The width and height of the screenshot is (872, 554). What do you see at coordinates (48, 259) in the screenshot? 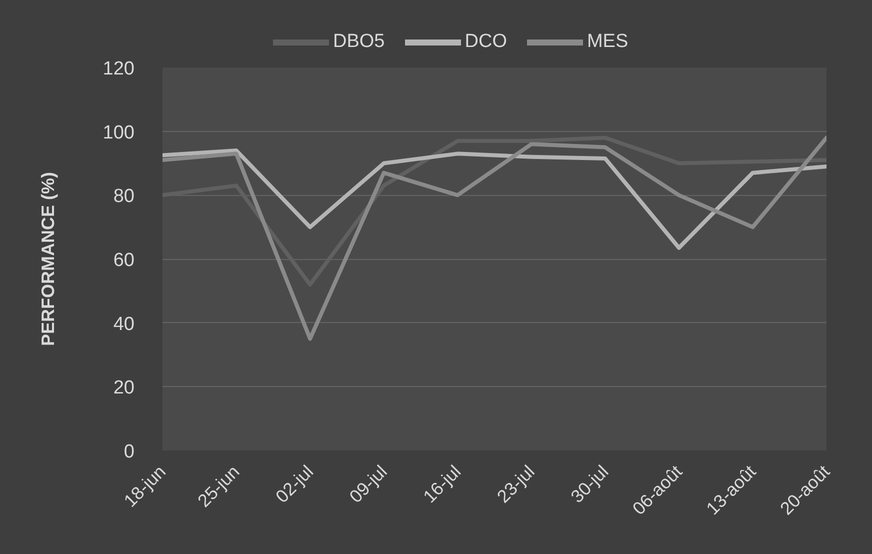
I see `y-axis-title: PERFORMANCE (%)` at bounding box center [48, 259].